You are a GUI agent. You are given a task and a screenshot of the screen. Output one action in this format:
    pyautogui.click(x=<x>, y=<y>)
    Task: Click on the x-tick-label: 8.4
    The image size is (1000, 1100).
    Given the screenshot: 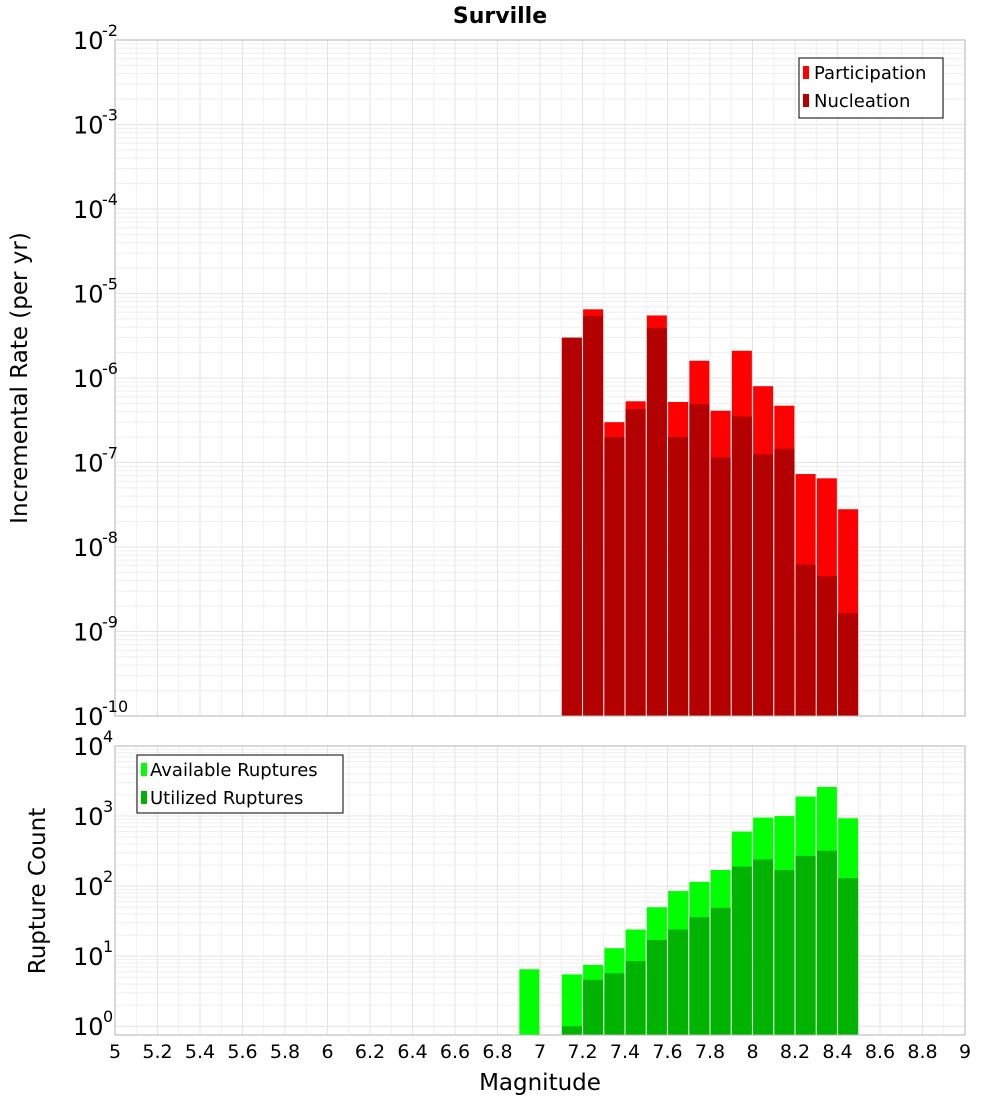 What is the action you would take?
    pyautogui.click(x=837, y=1052)
    